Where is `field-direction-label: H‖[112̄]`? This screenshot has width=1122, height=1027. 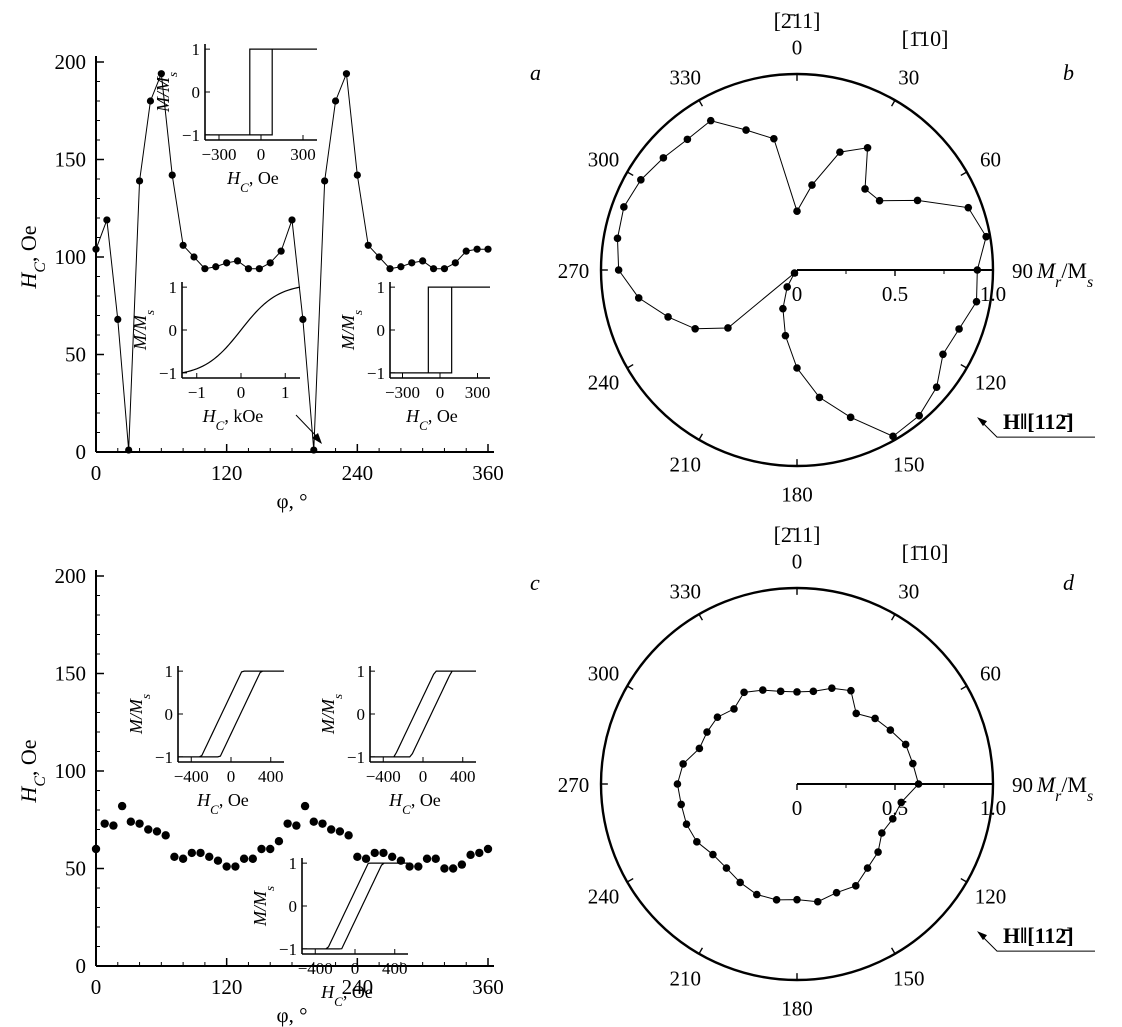 field-direction-label: H‖[112̄] is located at coordinates (1038, 421).